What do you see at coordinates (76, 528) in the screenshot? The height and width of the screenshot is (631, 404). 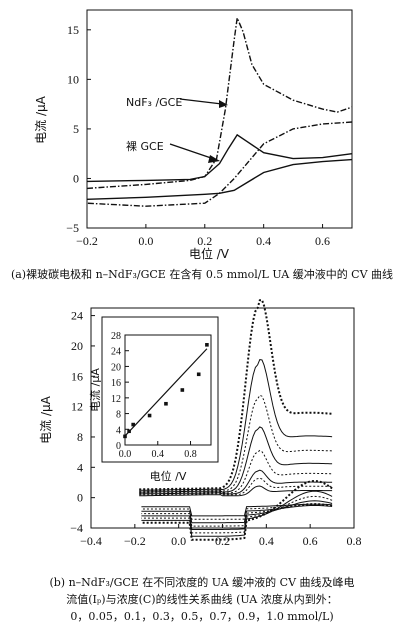 I see `chart-b-ytick-label: −4` at bounding box center [76, 528].